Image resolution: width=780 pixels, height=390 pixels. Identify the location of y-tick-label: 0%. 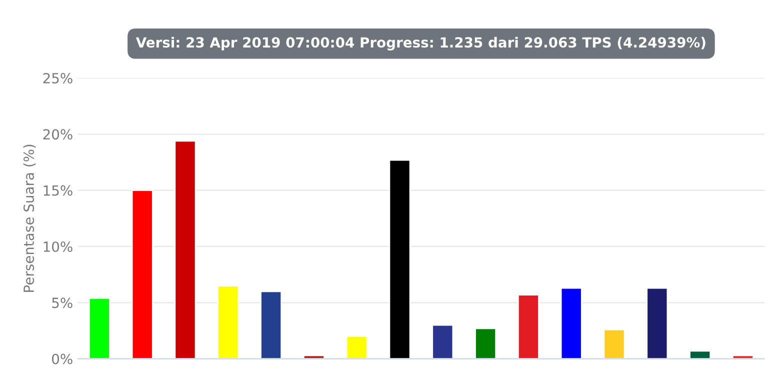
(62, 359).